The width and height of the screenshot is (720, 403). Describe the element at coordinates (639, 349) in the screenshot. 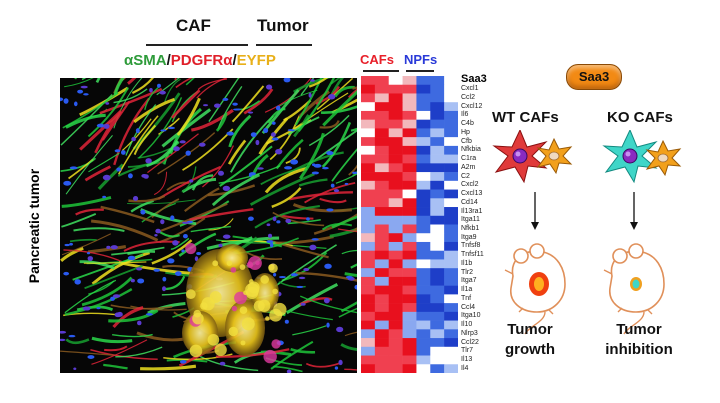

I see `ko-outcome-line2: inhibition` at that location.